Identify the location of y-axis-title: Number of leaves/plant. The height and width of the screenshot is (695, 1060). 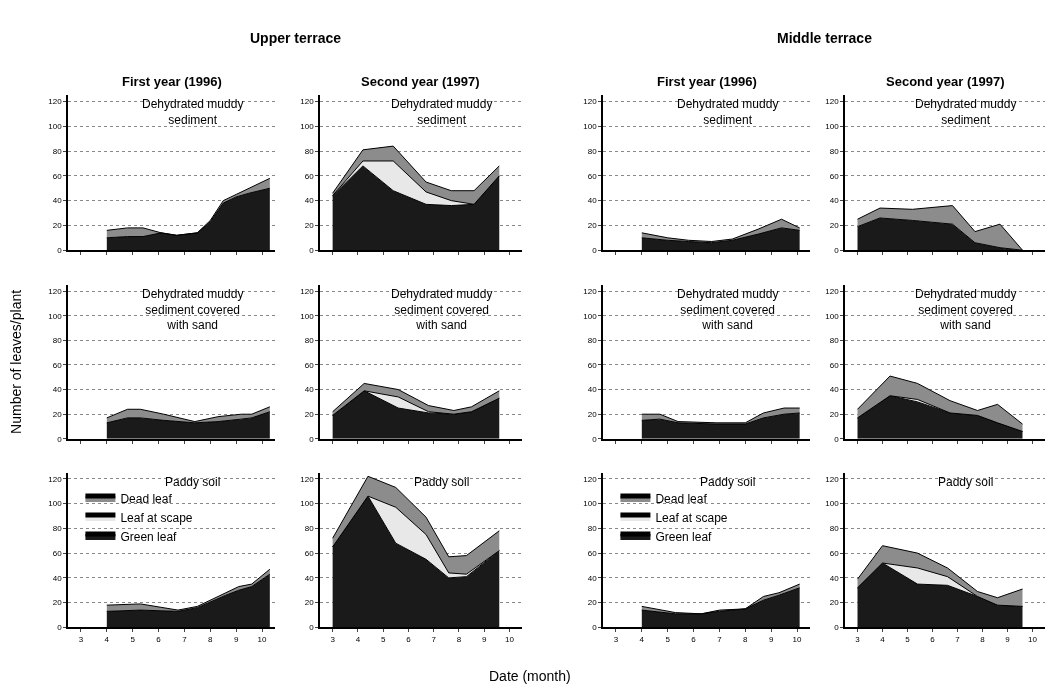
(16, 361).